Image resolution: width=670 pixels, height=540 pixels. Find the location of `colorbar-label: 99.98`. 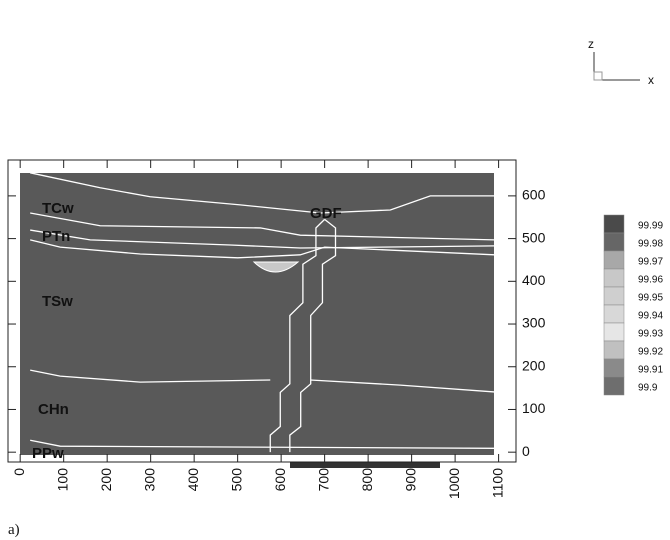

colorbar-label: 99.98 is located at coordinates (650, 244).